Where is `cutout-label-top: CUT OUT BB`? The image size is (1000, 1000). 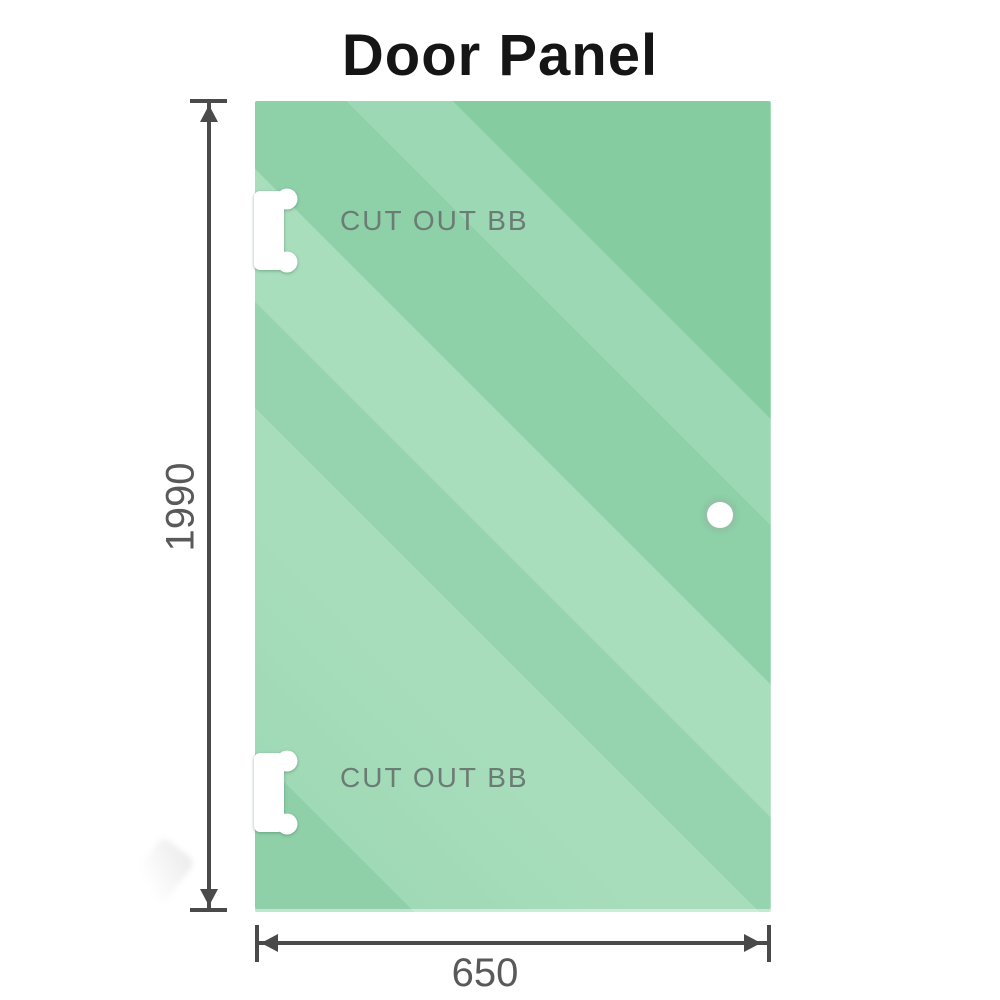
cutout-label-top: CUT OUT BB is located at coordinates (434, 220).